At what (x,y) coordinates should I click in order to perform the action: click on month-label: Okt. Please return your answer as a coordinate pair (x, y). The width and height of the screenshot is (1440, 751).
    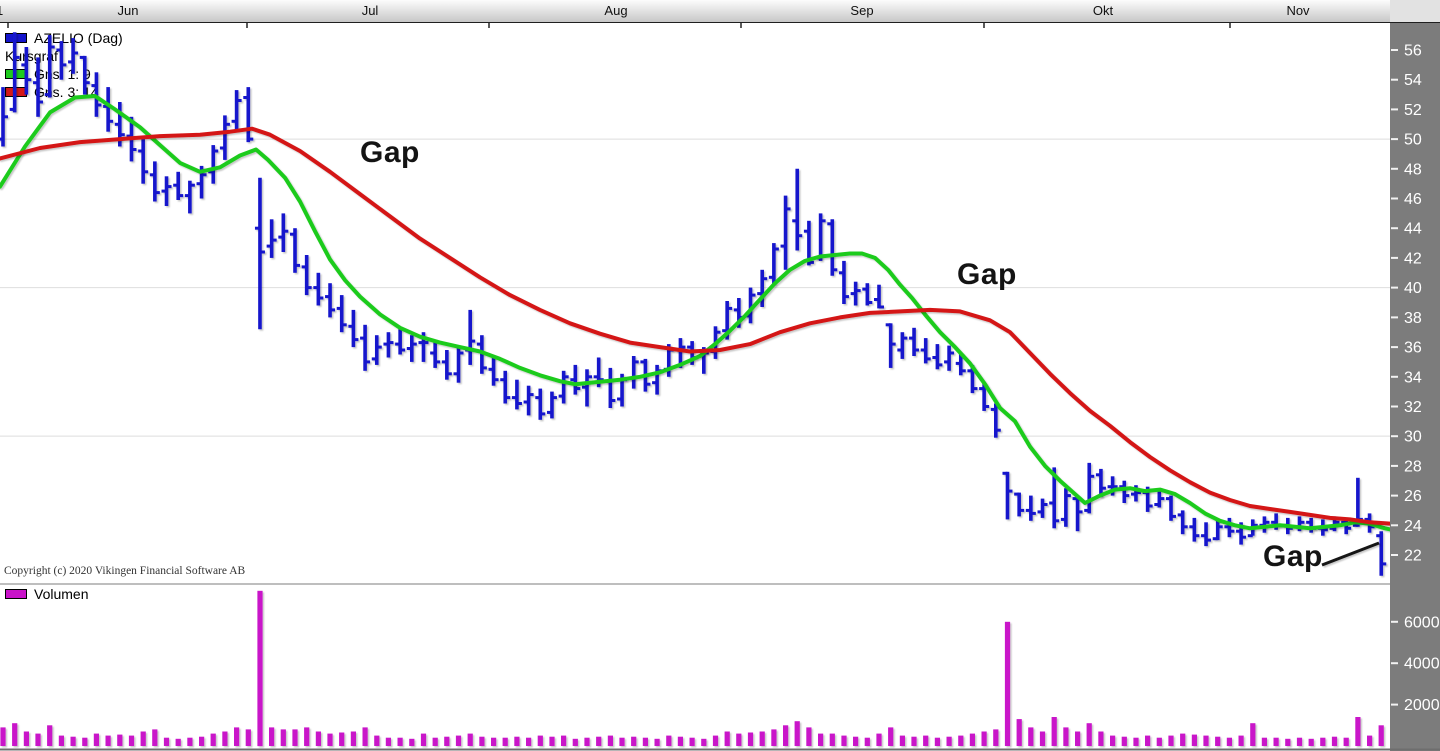
    Looking at the image, I should click on (1103, 10).